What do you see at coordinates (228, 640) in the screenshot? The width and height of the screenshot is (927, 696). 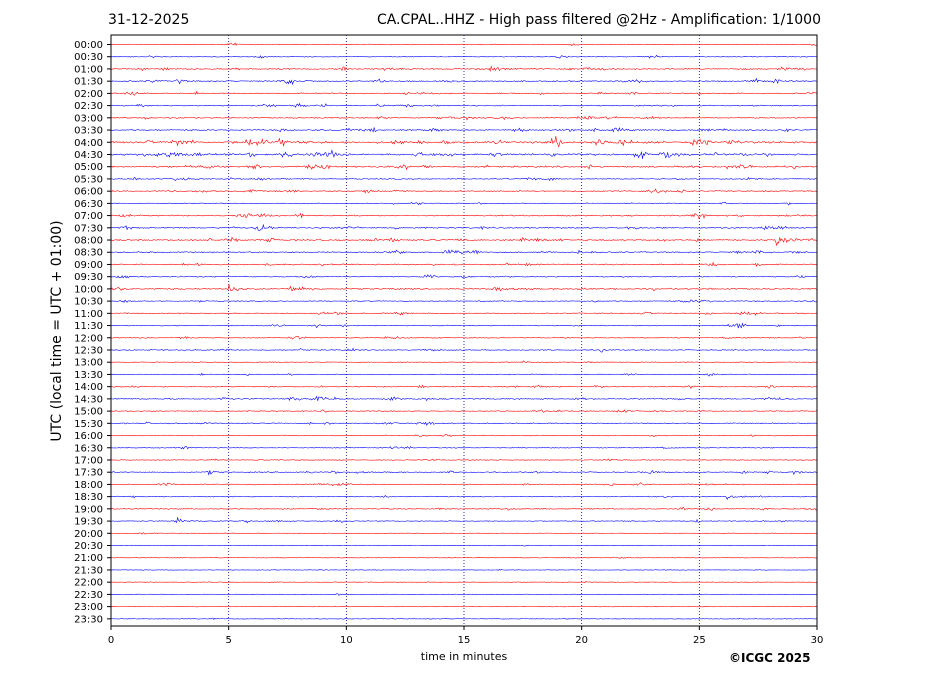 I see `x-tick-label: 5` at bounding box center [228, 640].